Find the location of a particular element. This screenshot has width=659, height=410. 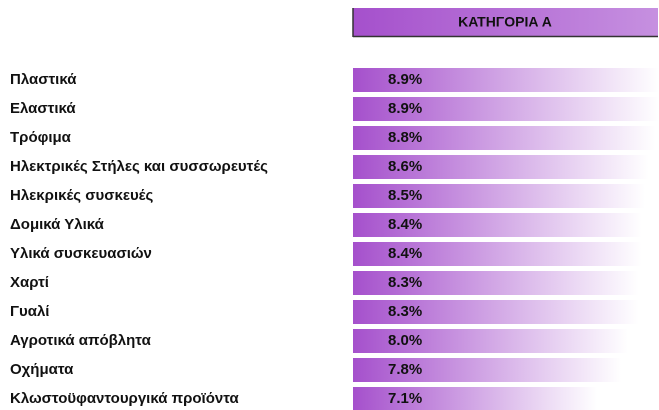

row-label: Γυαλί is located at coordinates (29, 311).